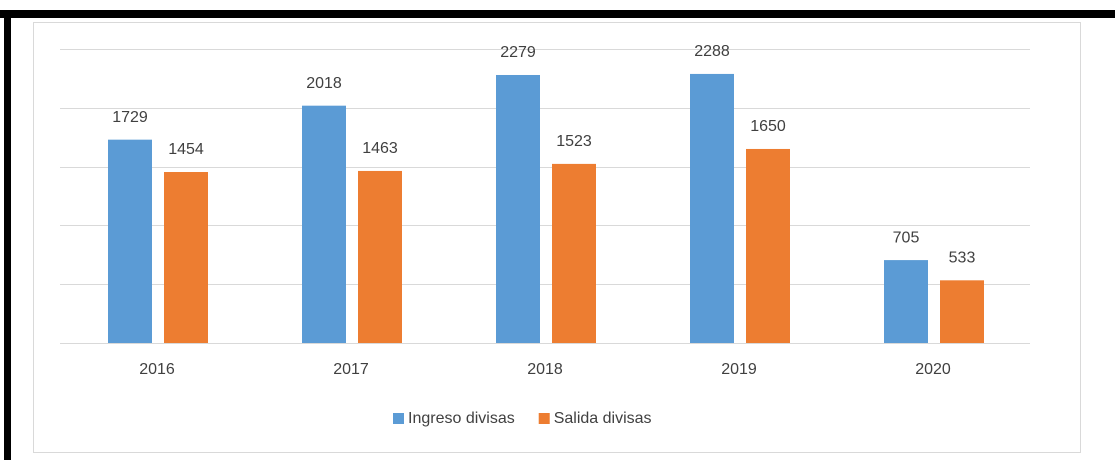 This screenshot has height=460, width=1115. Describe the element at coordinates (768, 126) in the screenshot. I see `value-label: 1650` at that location.